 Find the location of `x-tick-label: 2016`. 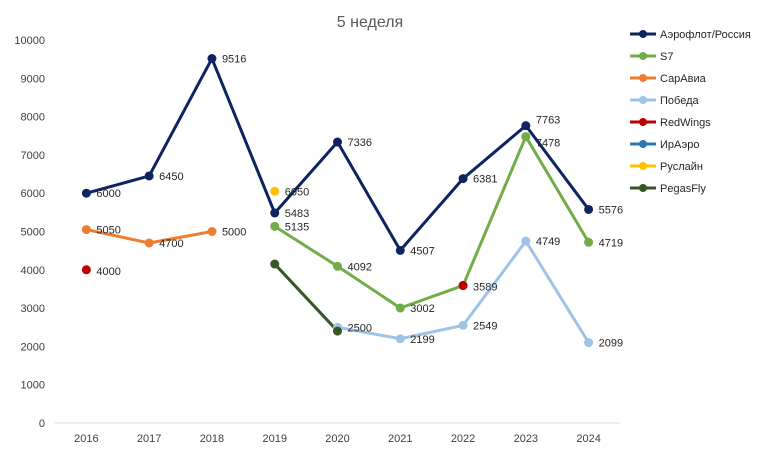

x-tick-label: 2016 is located at coordinates (86, 439).